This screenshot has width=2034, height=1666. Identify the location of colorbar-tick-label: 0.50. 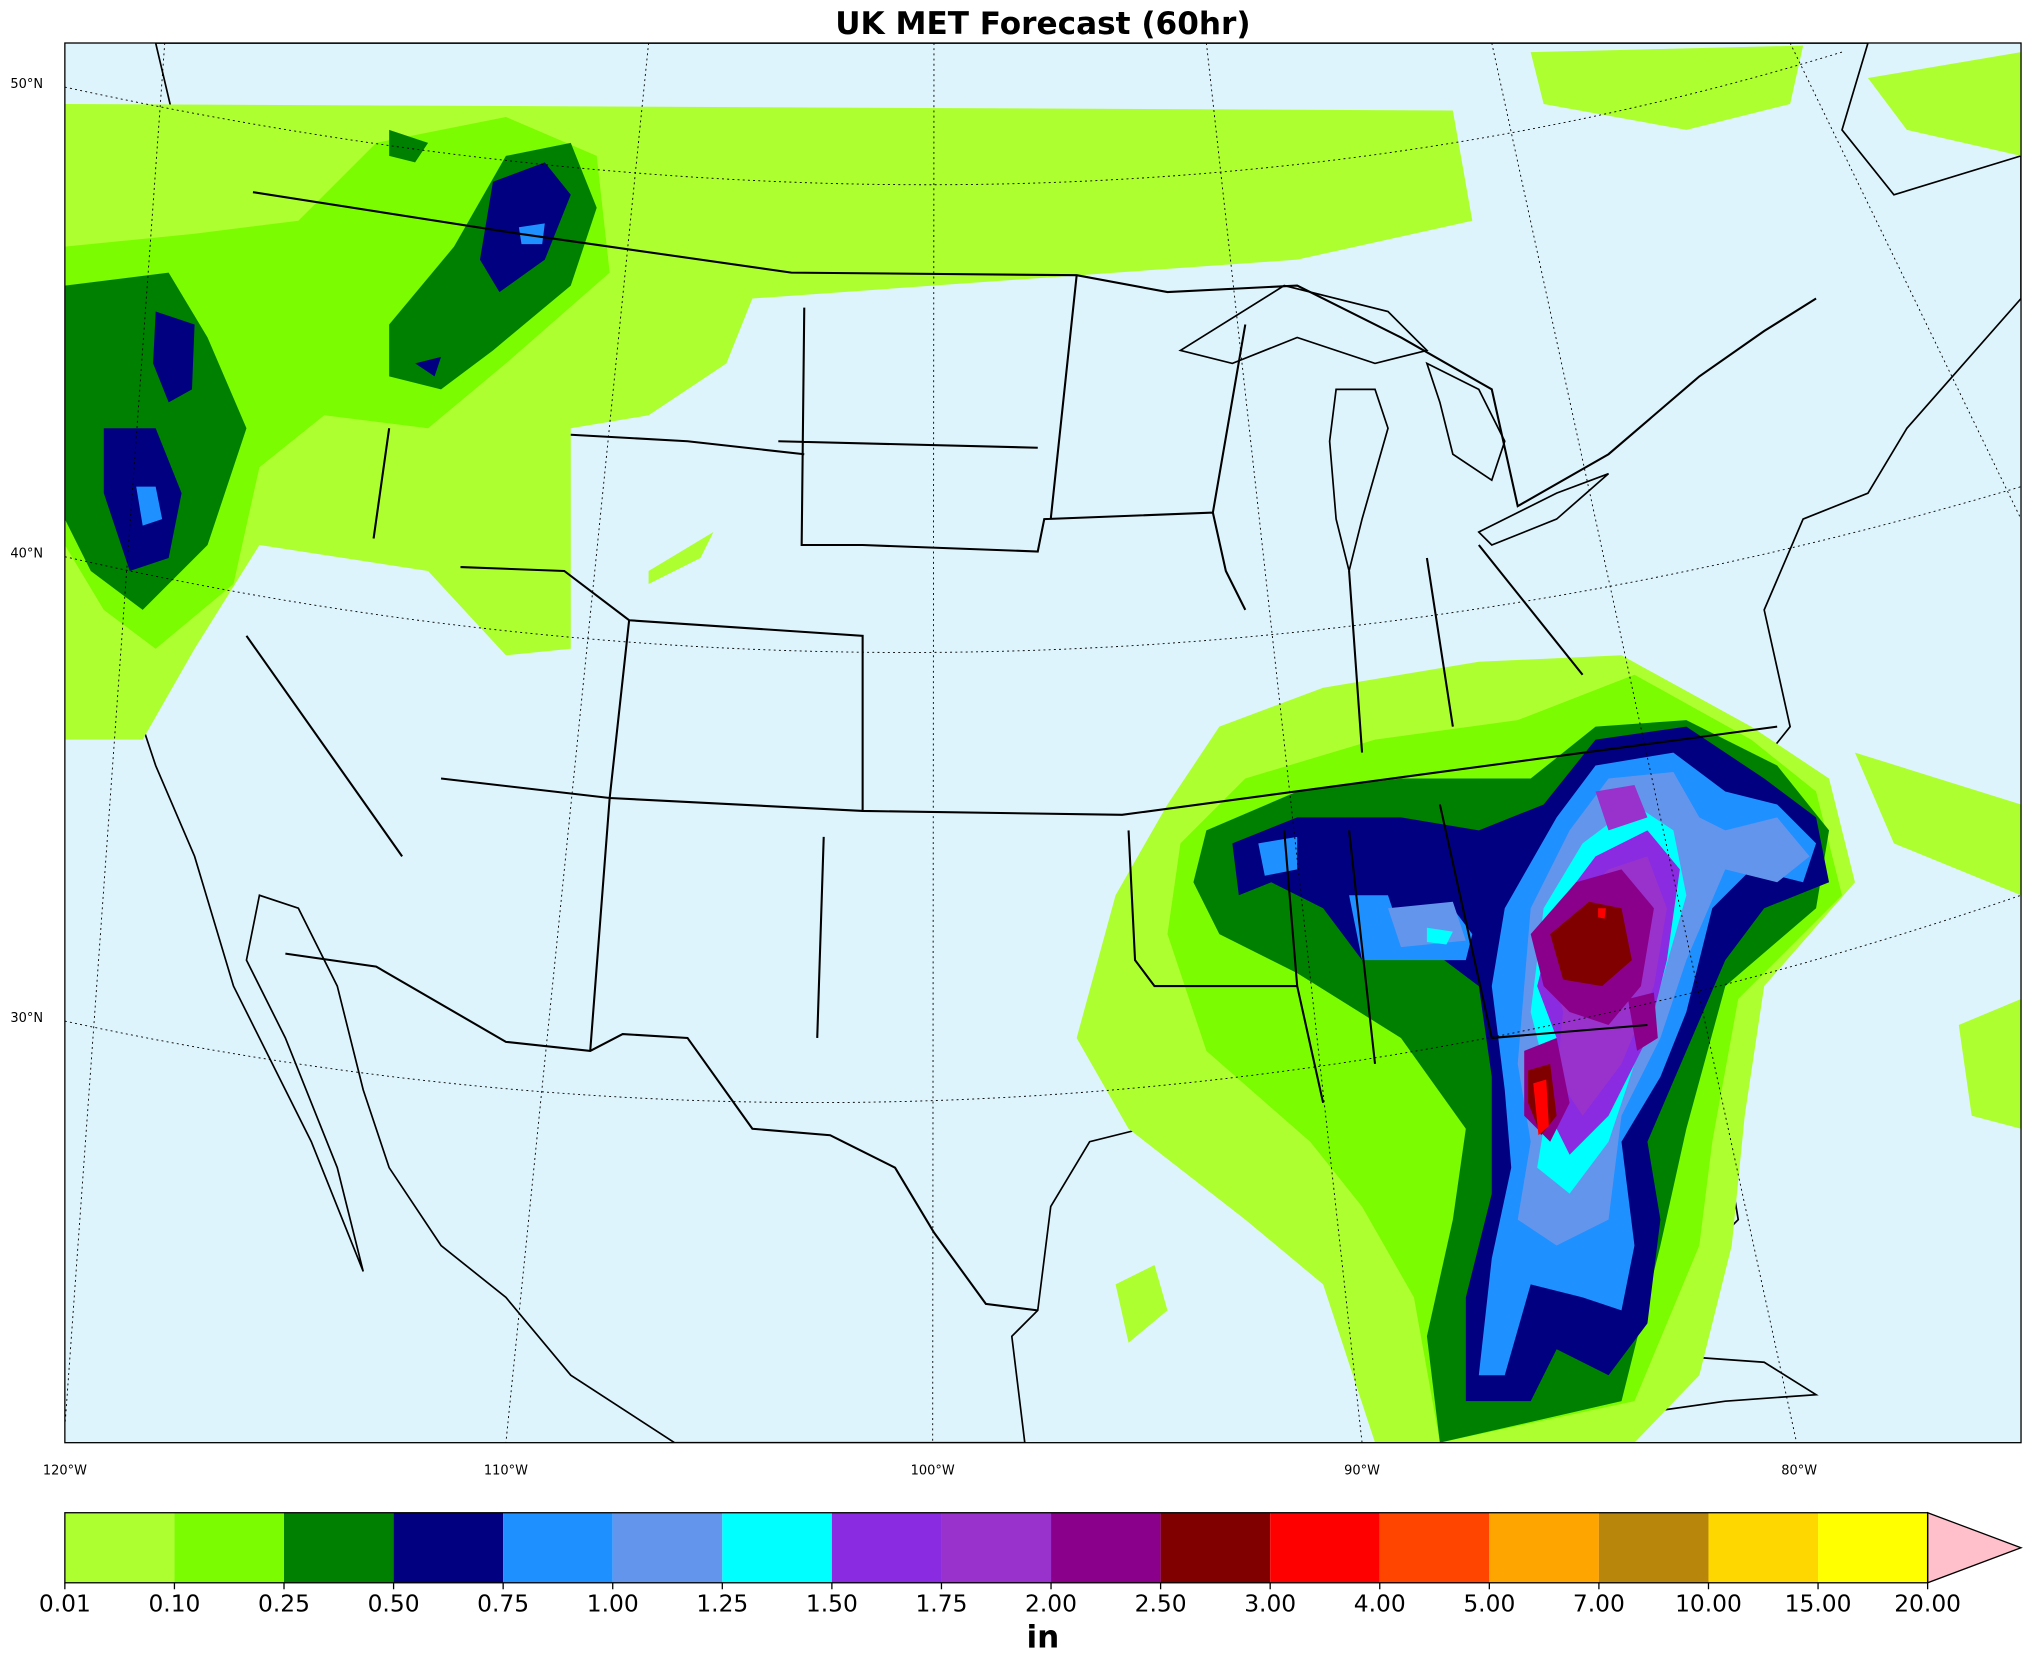
(394, 1603).